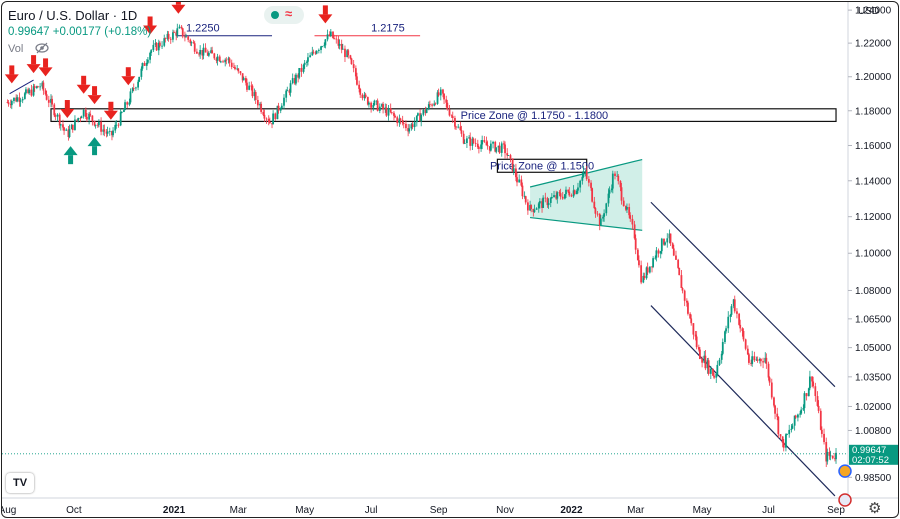 The width and height of the screenshot is (900, 519). I want to click on gear-icon: ⚙, so click(875, 508).